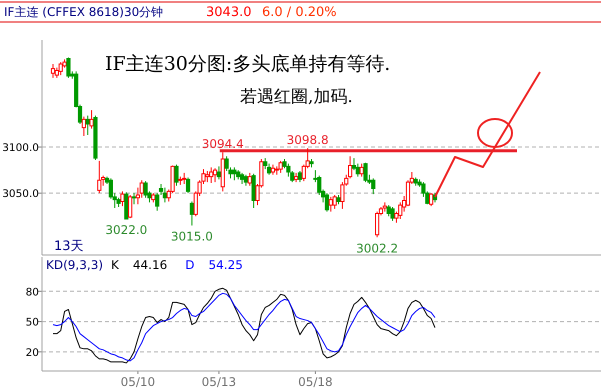  What do you see at coordinates (189, 265) in the screenshot?
I see `text: D` at bounding box center [189, 265].